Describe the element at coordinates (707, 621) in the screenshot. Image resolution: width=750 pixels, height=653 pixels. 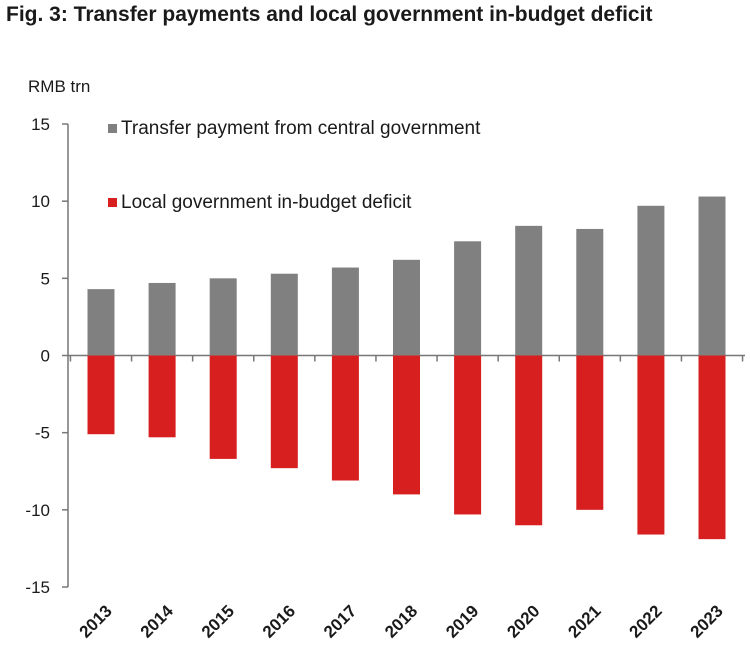
I see `x-tick-label: 2023` at that location.